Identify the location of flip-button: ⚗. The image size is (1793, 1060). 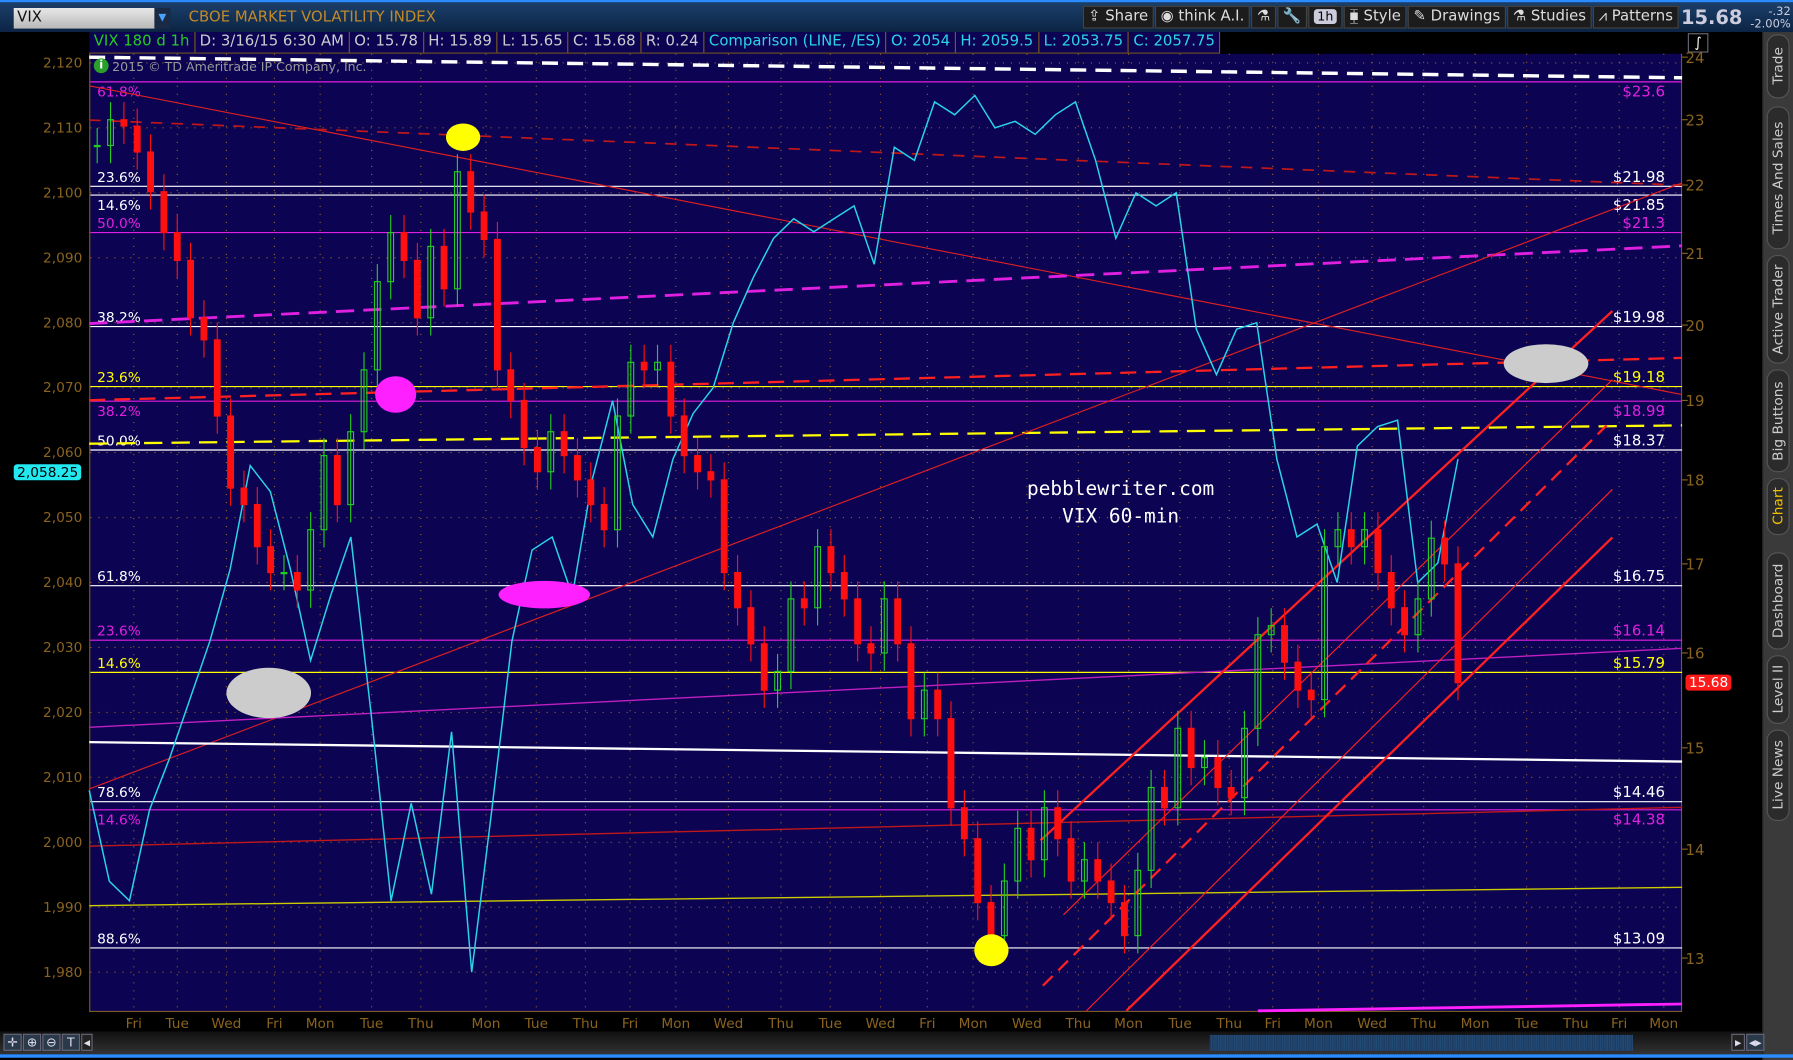
(1263, 17).